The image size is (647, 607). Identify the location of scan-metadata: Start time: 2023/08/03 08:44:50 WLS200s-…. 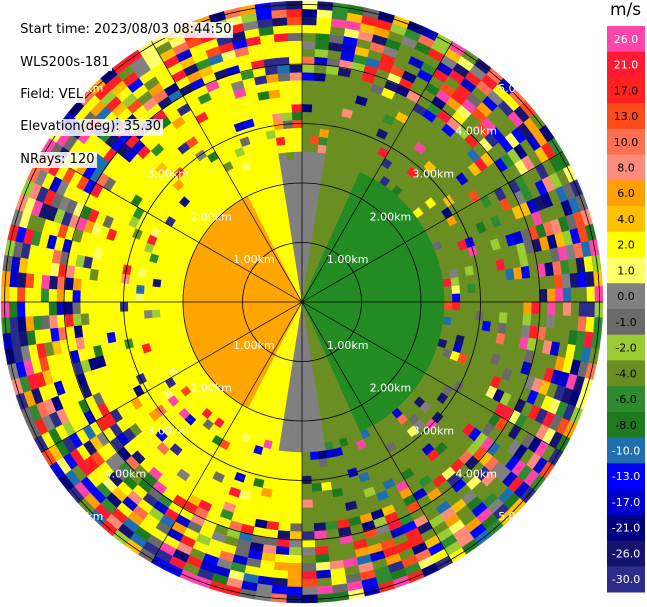
(122, 87).